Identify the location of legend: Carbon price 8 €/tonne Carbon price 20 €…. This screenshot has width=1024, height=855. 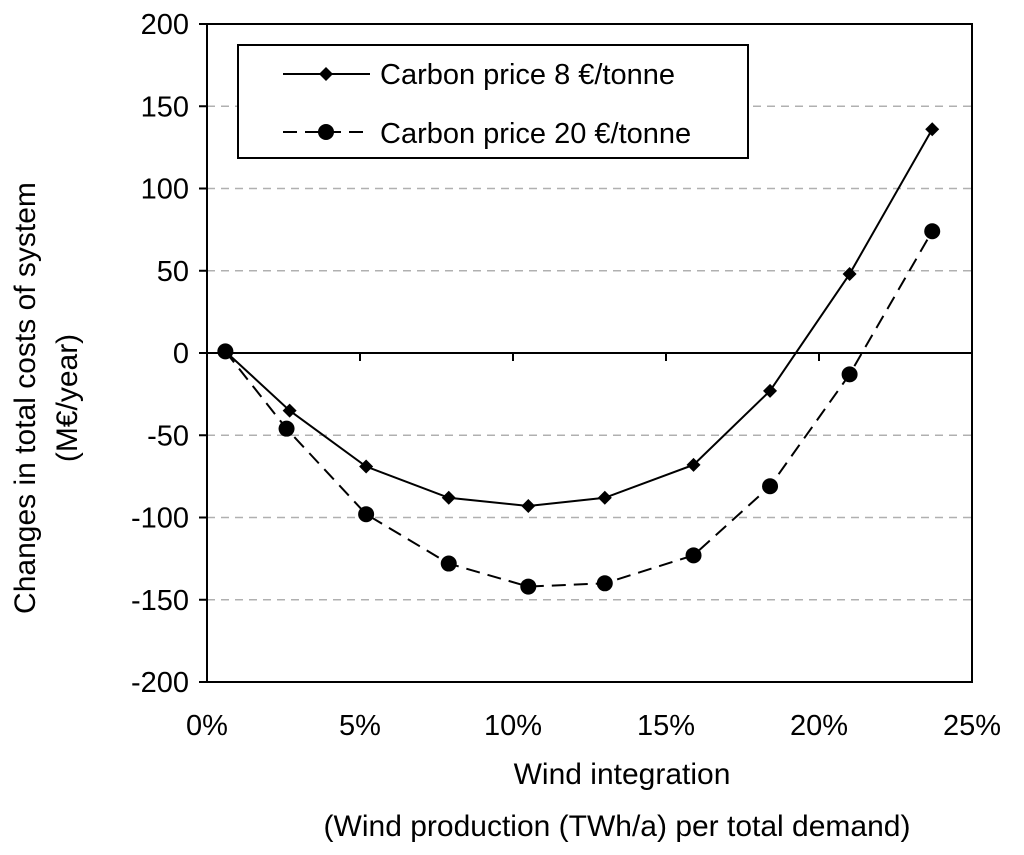
(493, 101).